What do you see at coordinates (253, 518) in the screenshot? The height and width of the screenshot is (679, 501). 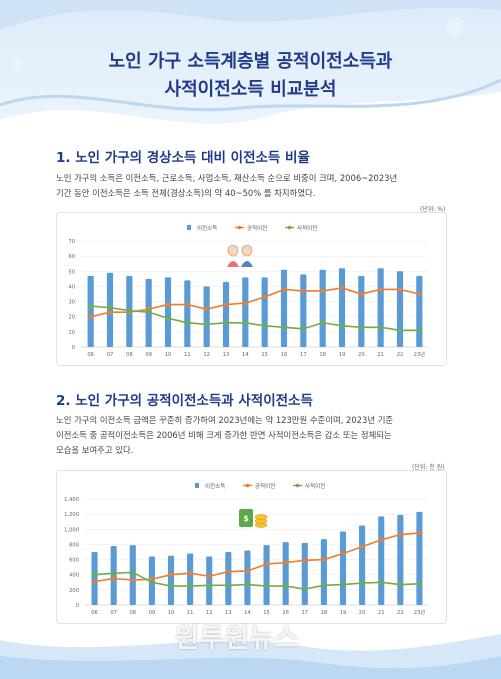 I see `money-coins-icon: $` at bounding box center [253, 518].